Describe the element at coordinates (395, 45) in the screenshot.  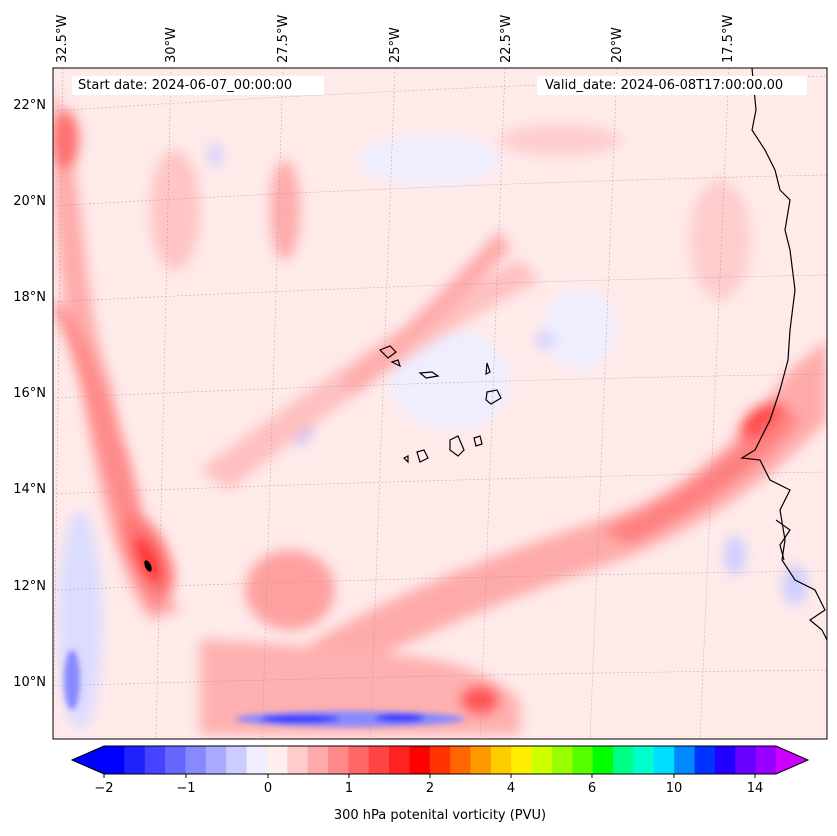
I see `lon-label-25w: 25°W` at that location.